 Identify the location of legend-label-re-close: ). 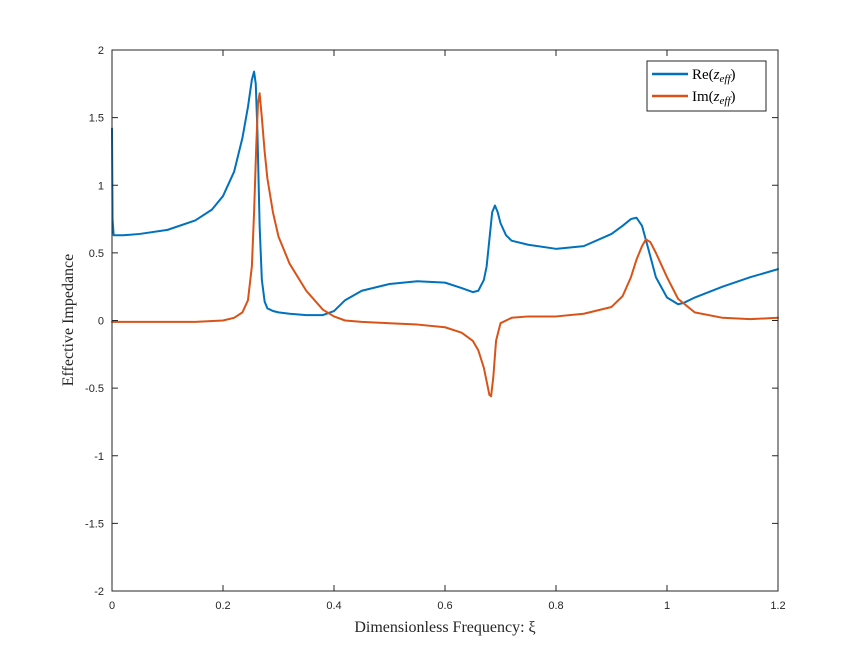
(733, 75).